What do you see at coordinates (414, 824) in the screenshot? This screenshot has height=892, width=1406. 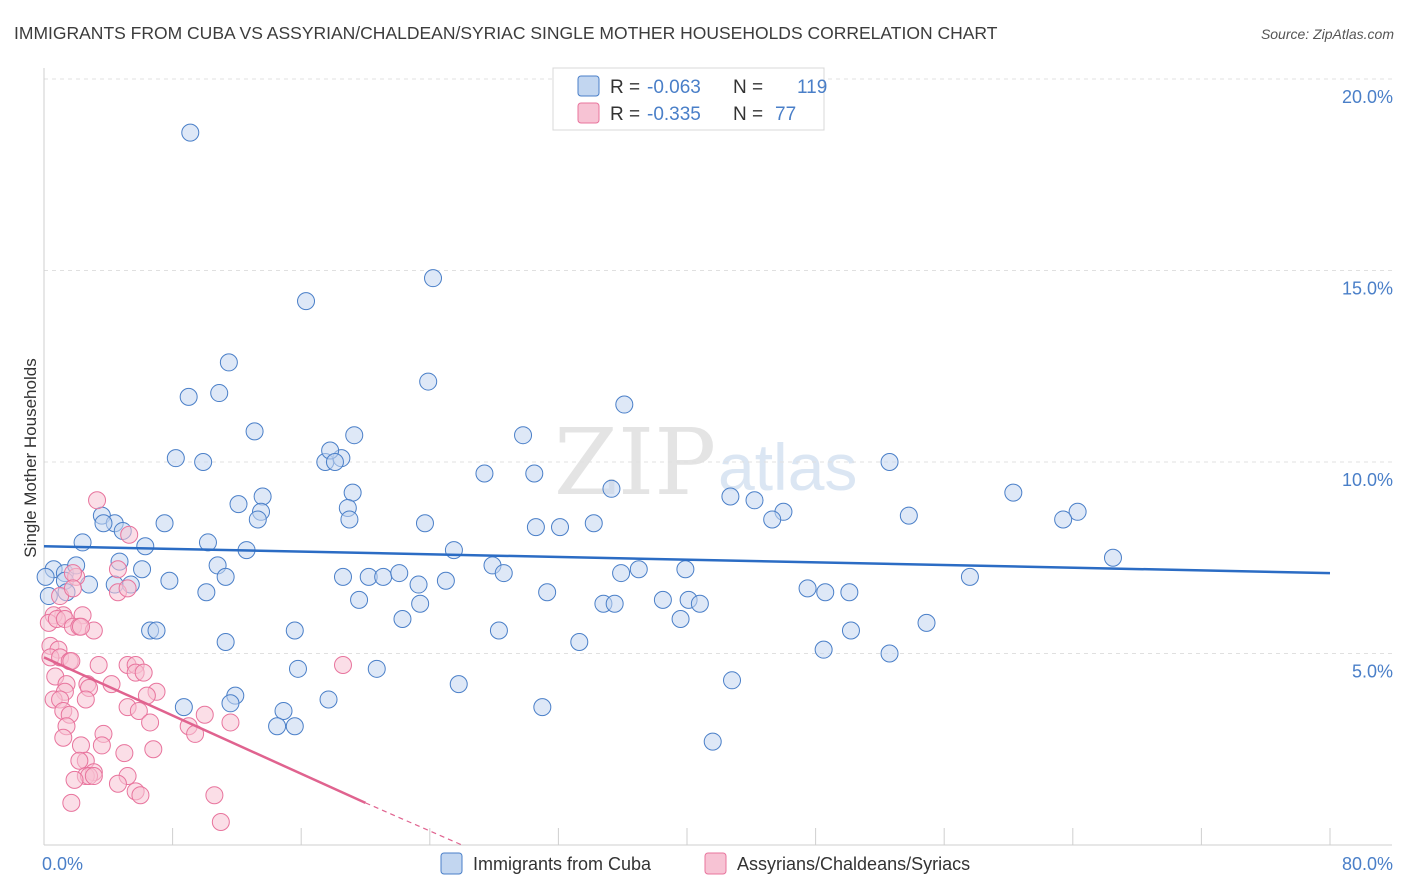 I see `trend-line-assyrian-extension` at bounding box center [414, 824].